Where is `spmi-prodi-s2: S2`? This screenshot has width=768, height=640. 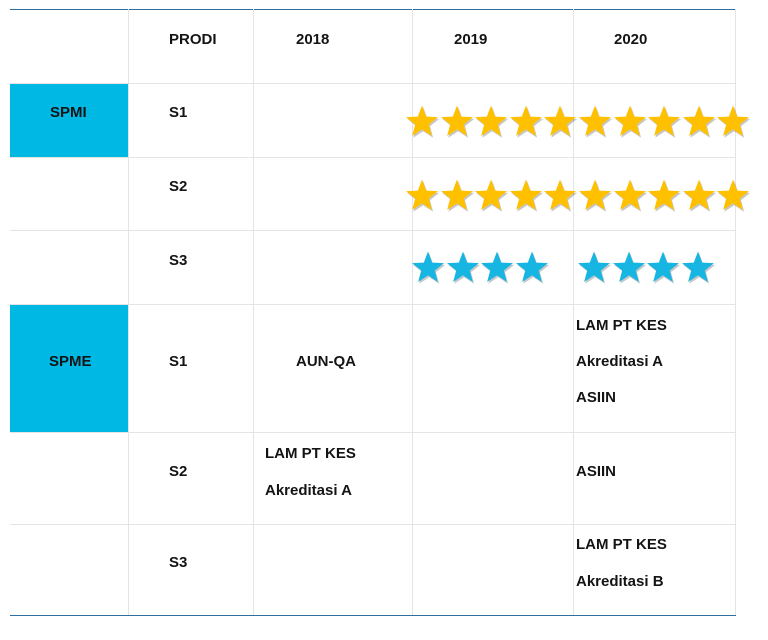
spmi-prodi-s2: S2 is located at coordinates (178, 186).